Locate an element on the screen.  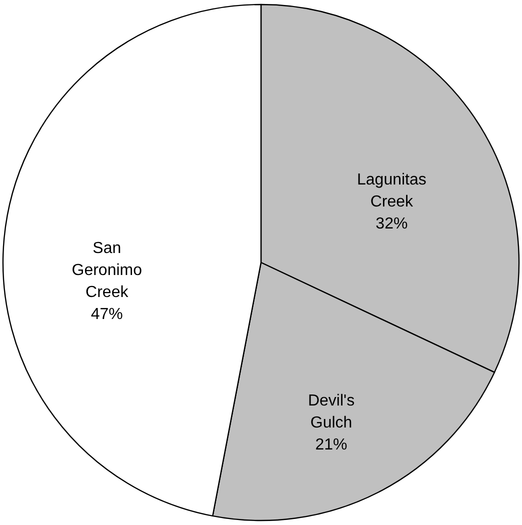
data-label: 21% is located at coordinates (331, 445).